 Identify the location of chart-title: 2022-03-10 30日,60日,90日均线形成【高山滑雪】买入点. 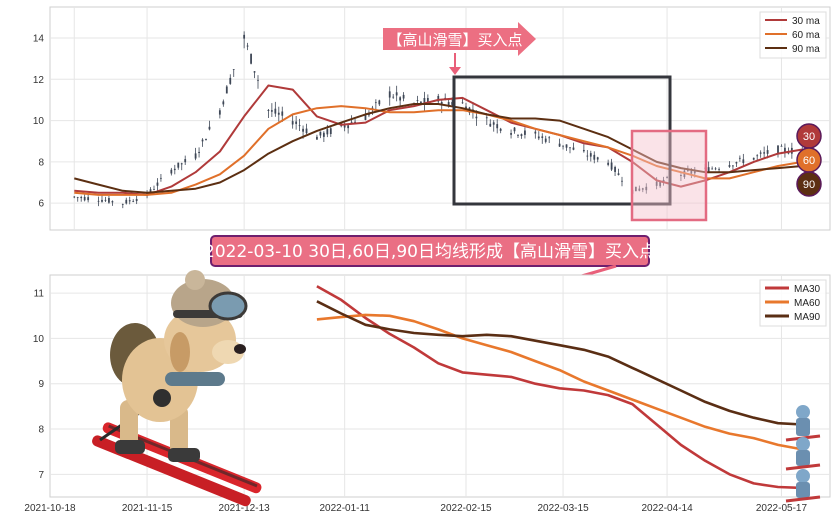
(430, 252).